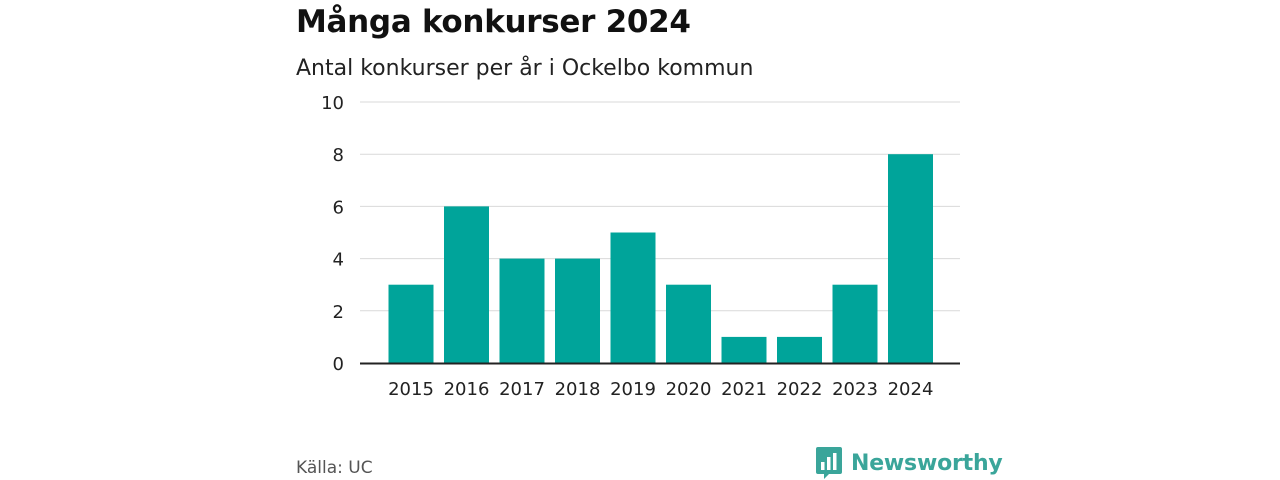  I want to click on bar-2019, so click(633, 297).